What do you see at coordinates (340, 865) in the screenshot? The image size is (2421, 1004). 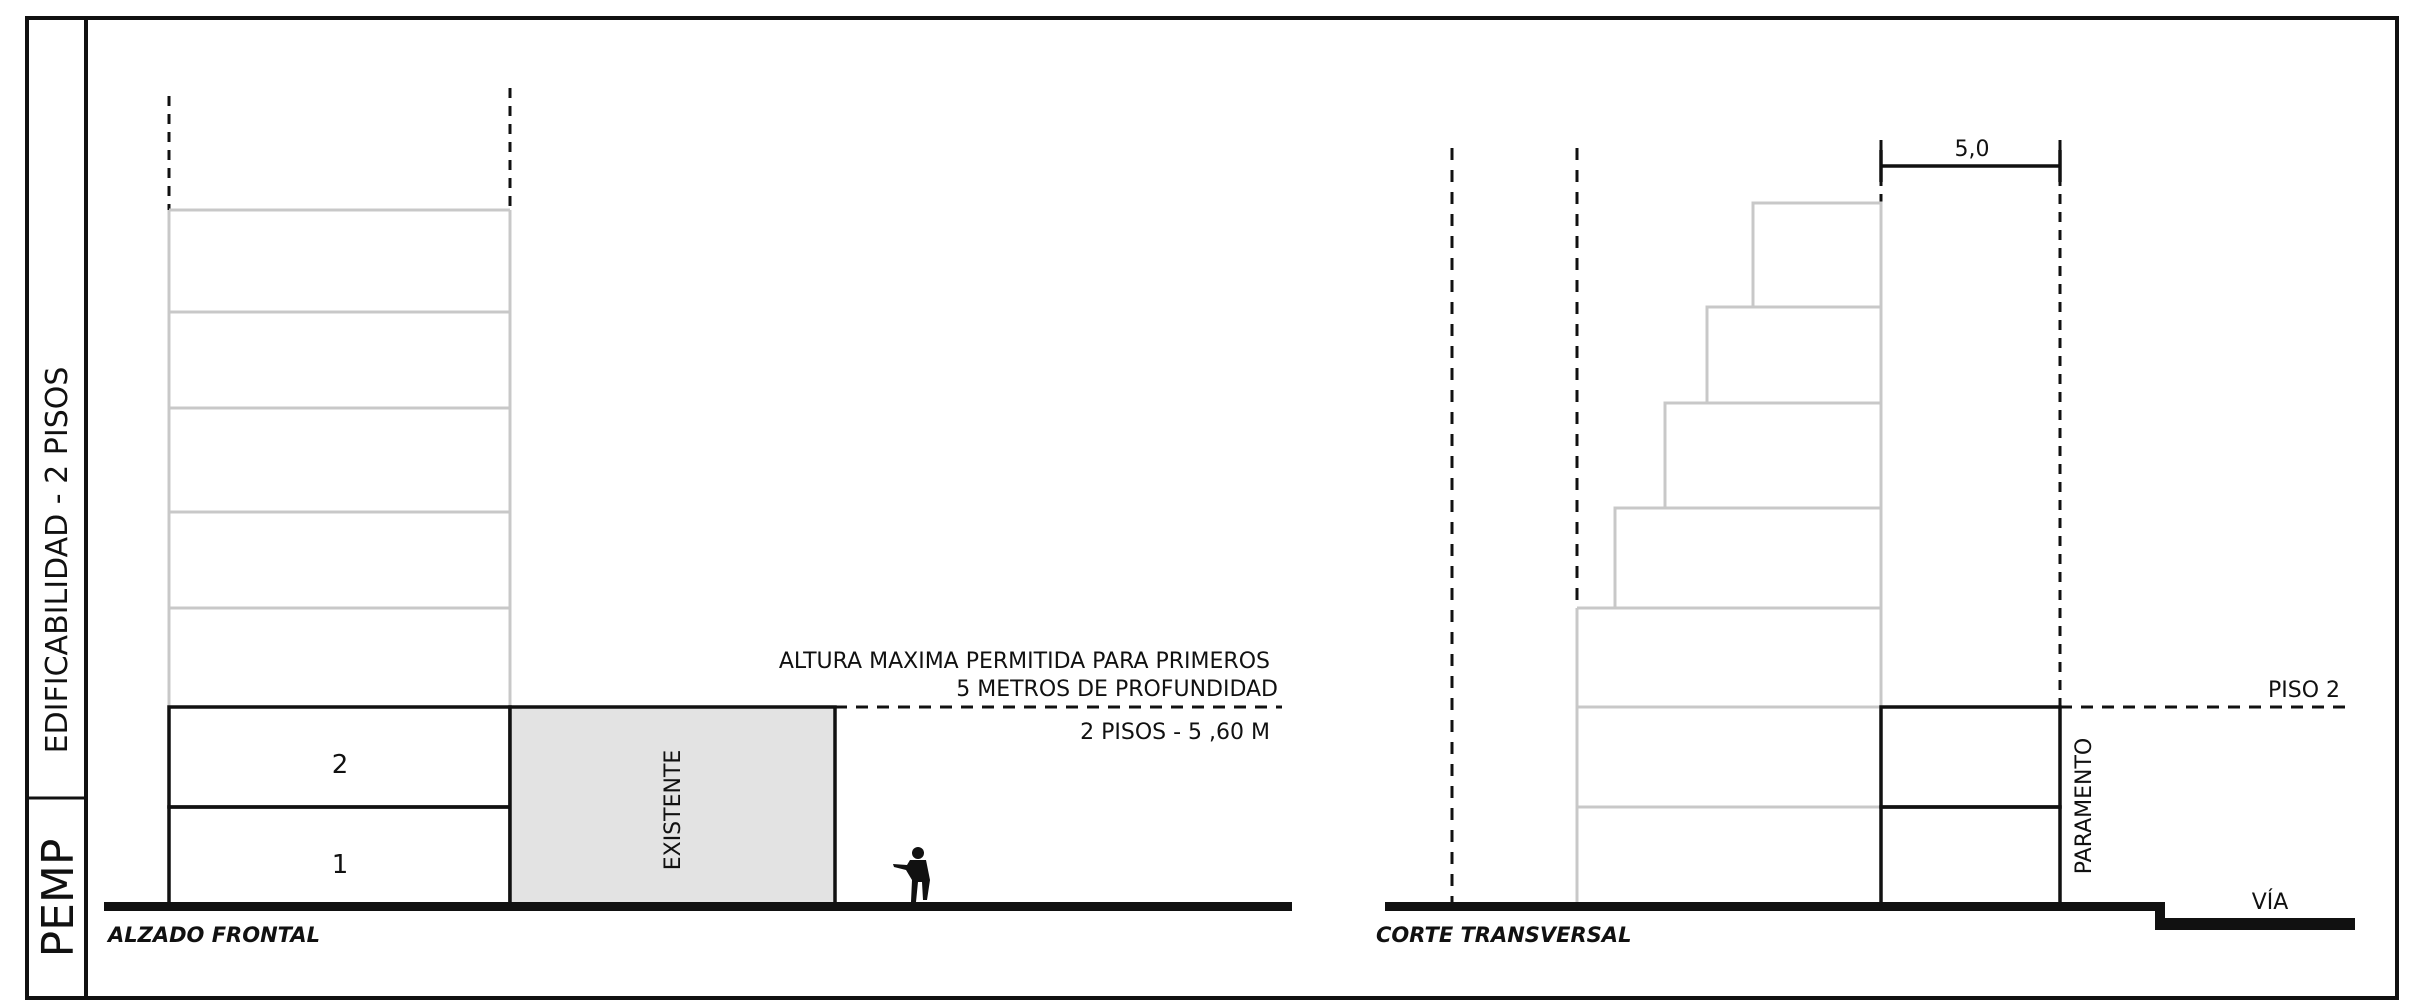 I see `elevation-floor-1-number: 1` at bounding box center [340, 865].